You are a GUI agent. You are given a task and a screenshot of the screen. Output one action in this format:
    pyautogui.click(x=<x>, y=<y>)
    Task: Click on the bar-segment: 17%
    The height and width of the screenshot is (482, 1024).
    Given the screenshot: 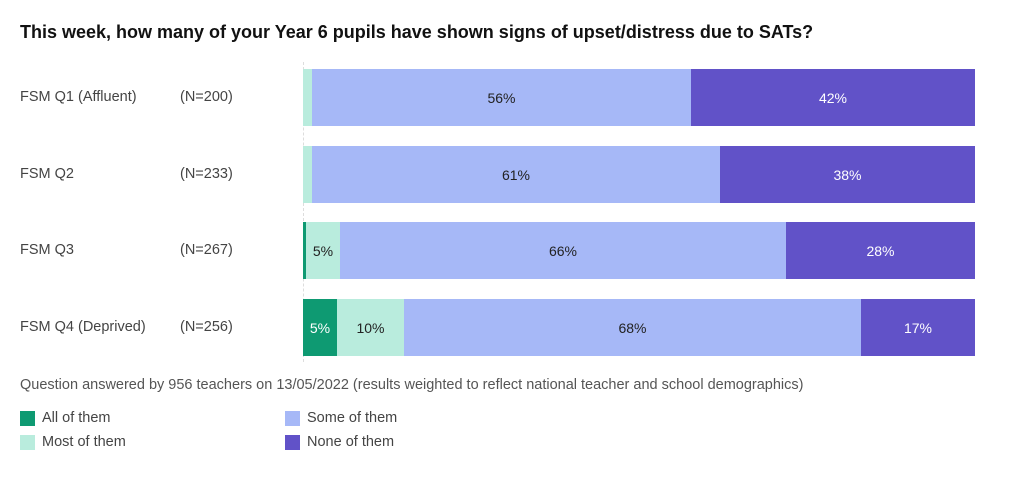 What is the action you would take?
    pyautogui.click(x=918, y=327)
    